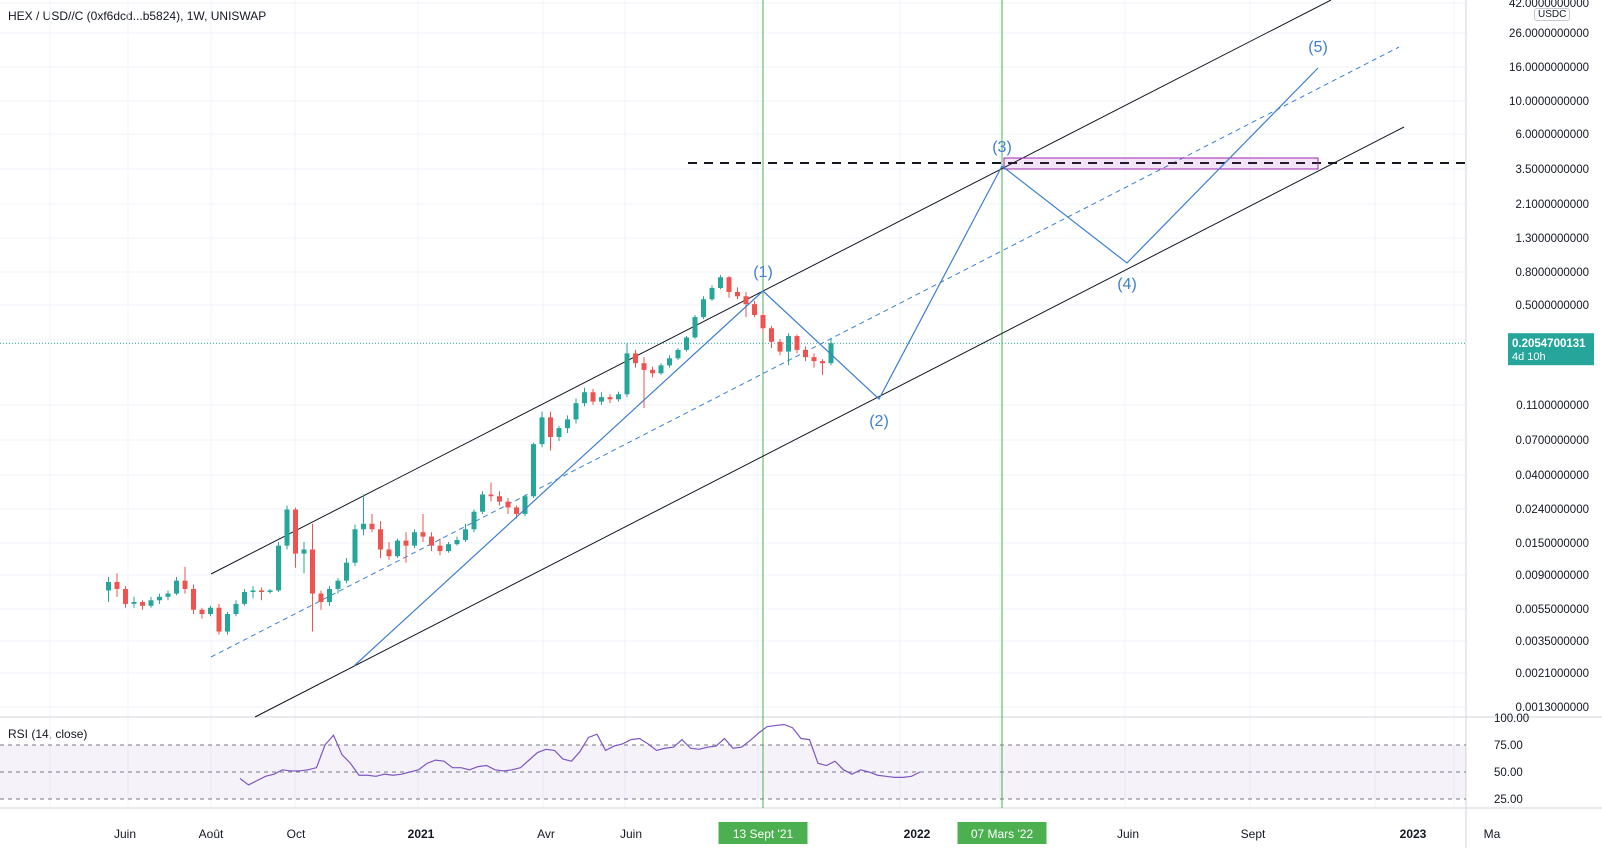 The width and height of the screenshot is (1602, 848). What do you see at coordinates (48, 734) in the screenshot?
I see `rsi-indicator-label: RSI (14, close)` at bounding box center [48, 734].